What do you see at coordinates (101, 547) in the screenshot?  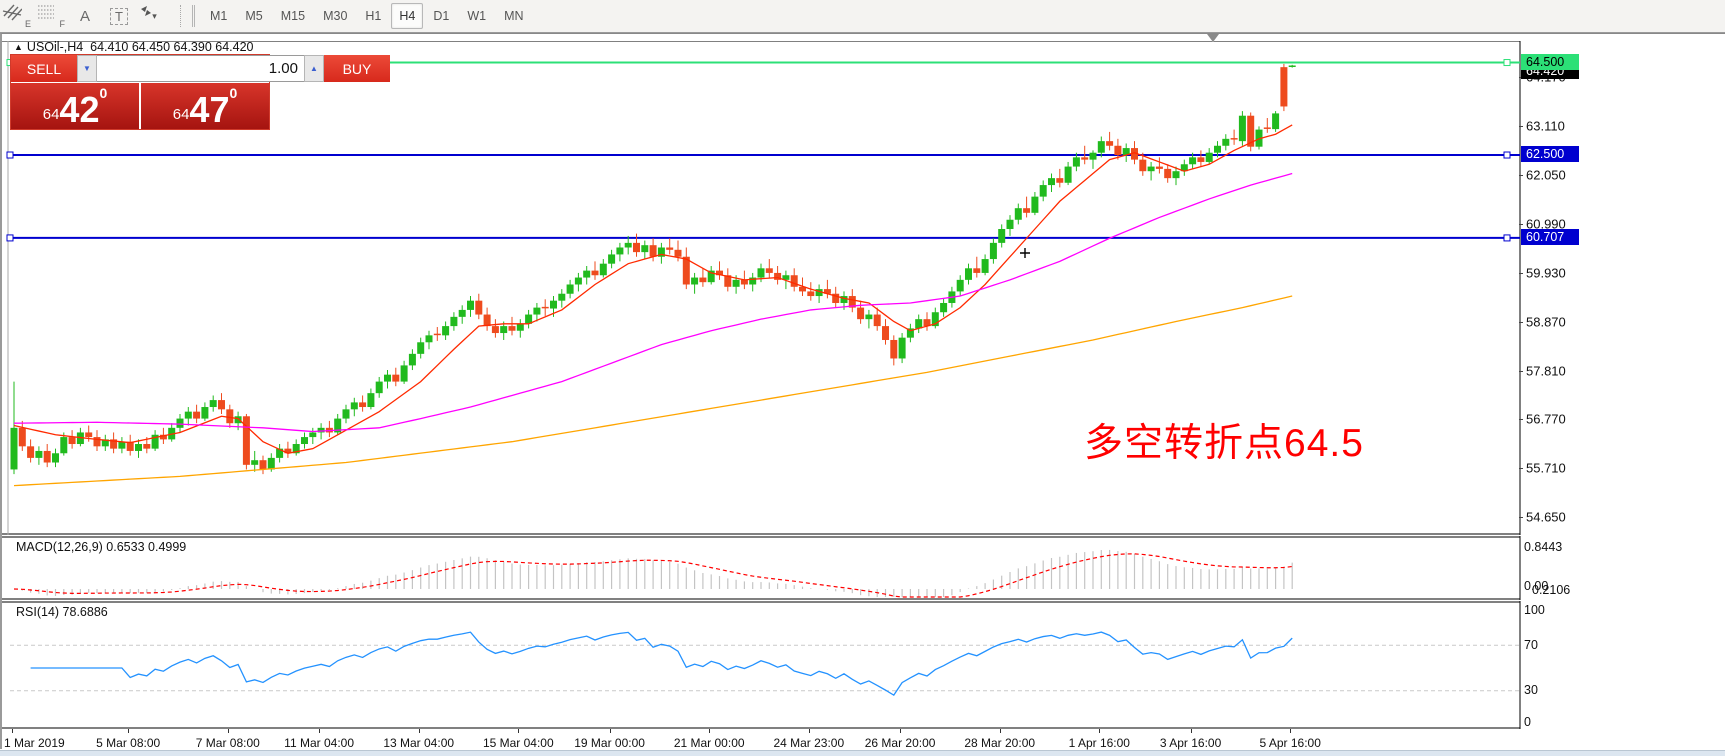 I see `macd-indicator-label: MACD(12,26,9) 0.6533 0.4999` at bounding box center [101, 547].